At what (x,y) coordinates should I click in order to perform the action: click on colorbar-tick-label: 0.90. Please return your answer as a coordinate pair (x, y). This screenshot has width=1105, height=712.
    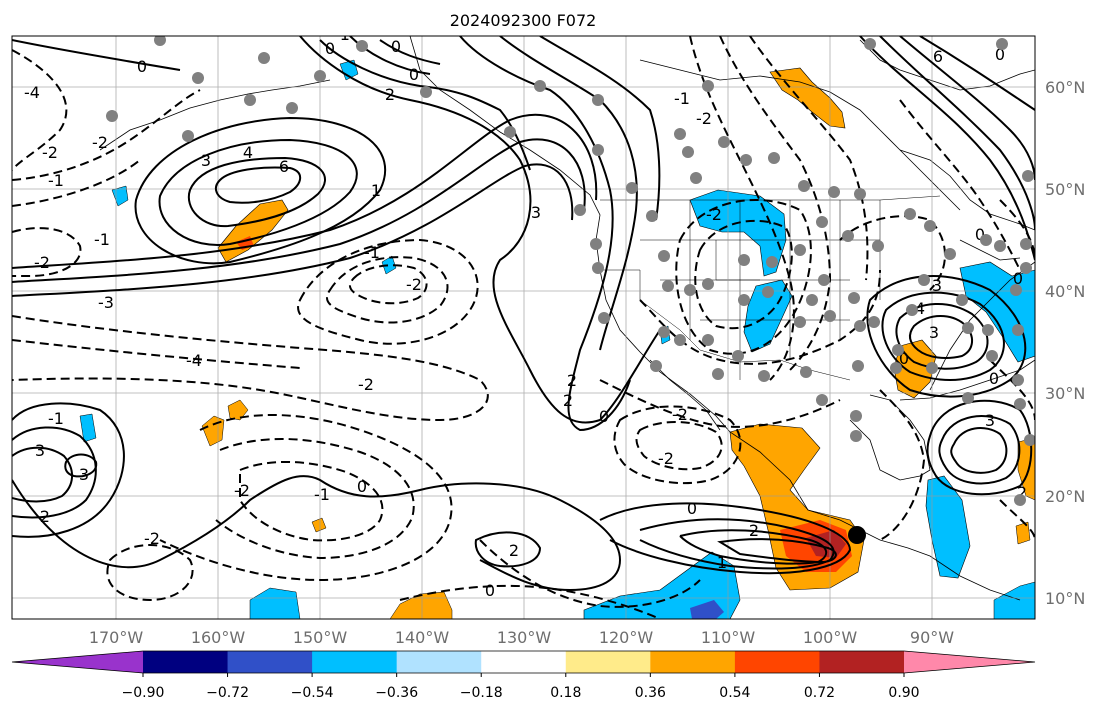
    Looking at the image, I should click on (903, 693).